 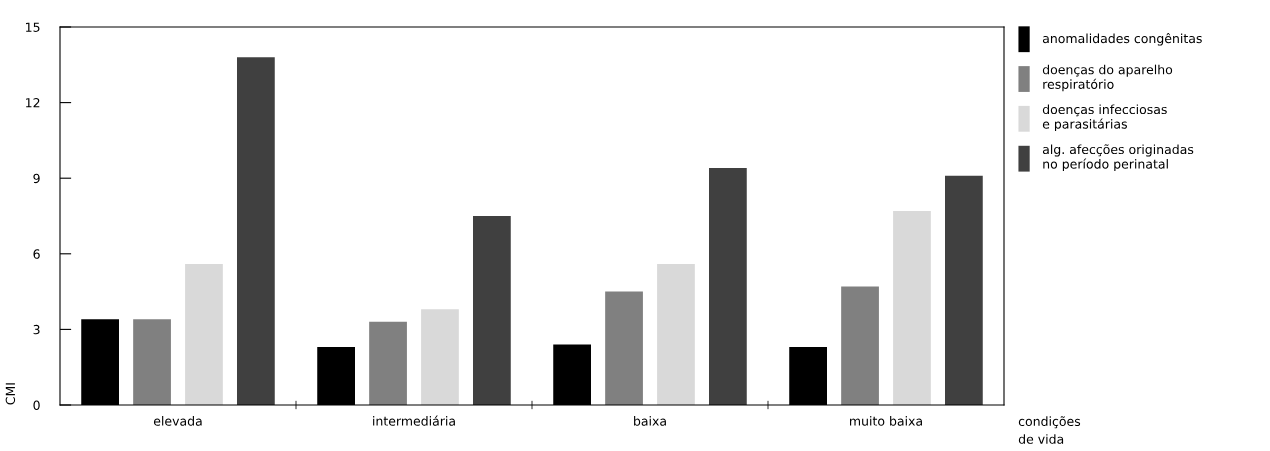 I want to click on y-tick-label: 6, so click(x=36, y=254).